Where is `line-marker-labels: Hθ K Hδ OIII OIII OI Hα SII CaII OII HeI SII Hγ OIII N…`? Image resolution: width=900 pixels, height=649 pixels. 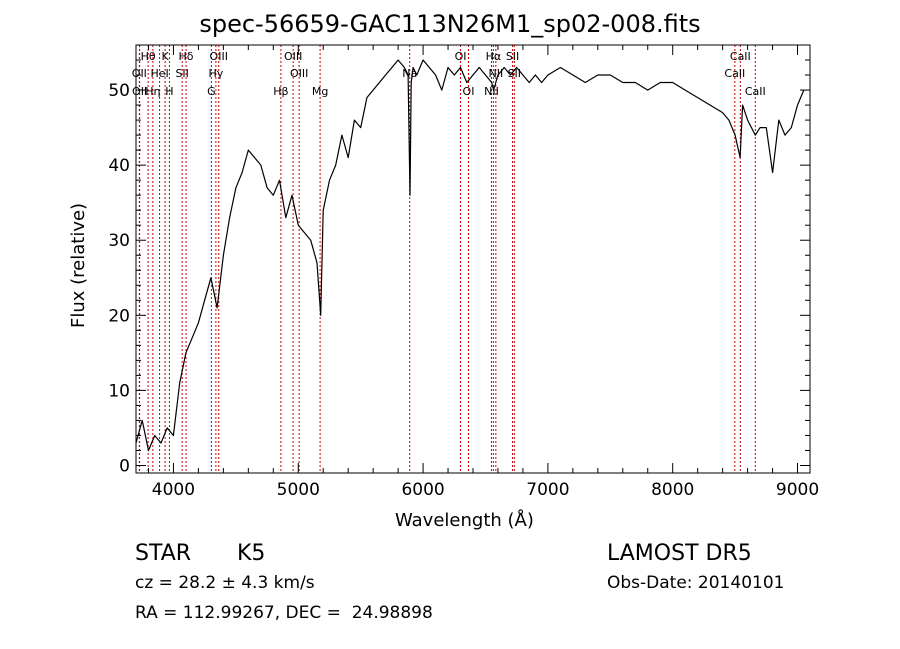 line-marker-labels: Hθ K Hδ OIII OIII OI Hα SII CaII OII HeI SII Hγ OIII N… is located at coordinates (449, 74).